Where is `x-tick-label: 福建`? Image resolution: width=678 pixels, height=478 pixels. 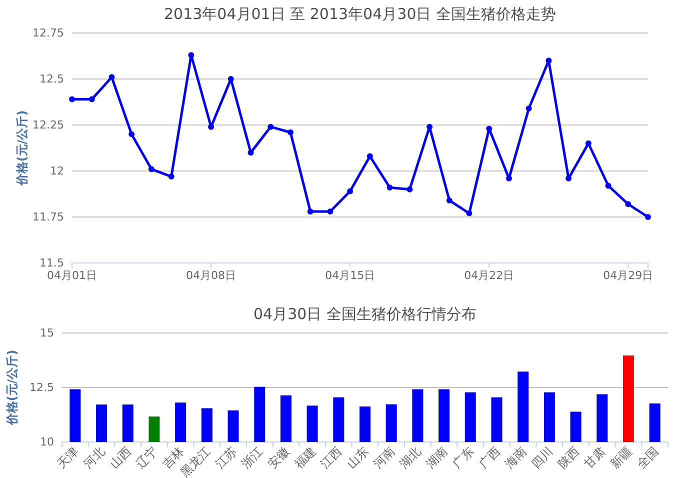
x-tick-label: 福建 is located at coordinates (305, 458).